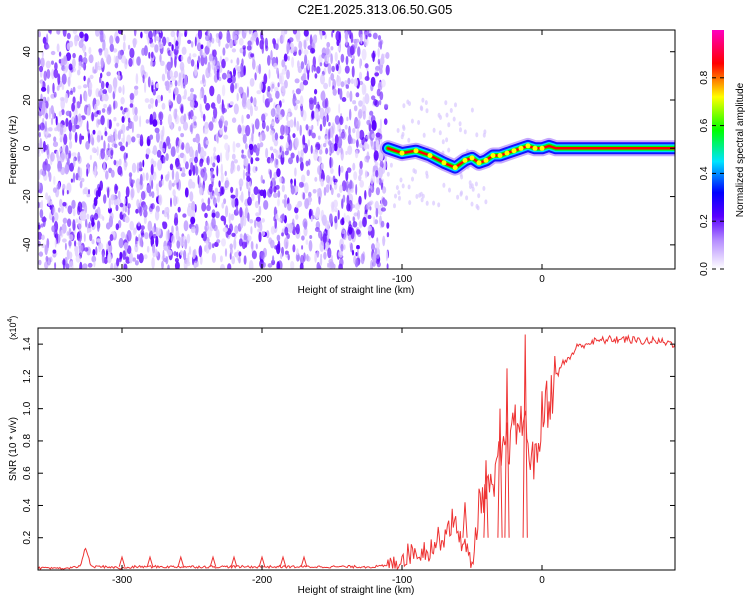  I want to click on y-tick-label: 0.4, so click(27, 505).